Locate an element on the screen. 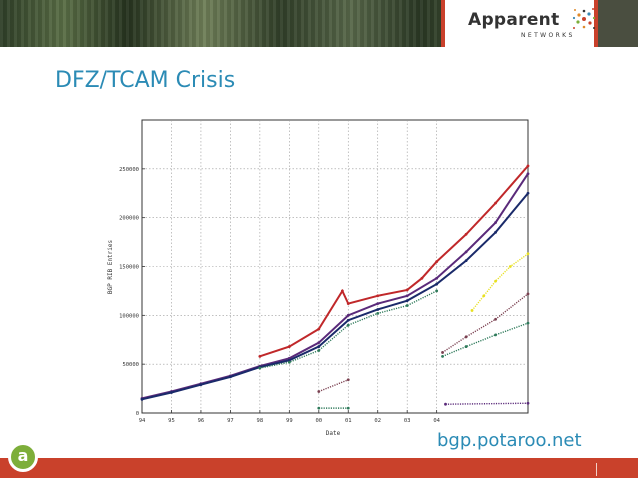  x-tick-label: 03 is located at coordinates (407, 421).